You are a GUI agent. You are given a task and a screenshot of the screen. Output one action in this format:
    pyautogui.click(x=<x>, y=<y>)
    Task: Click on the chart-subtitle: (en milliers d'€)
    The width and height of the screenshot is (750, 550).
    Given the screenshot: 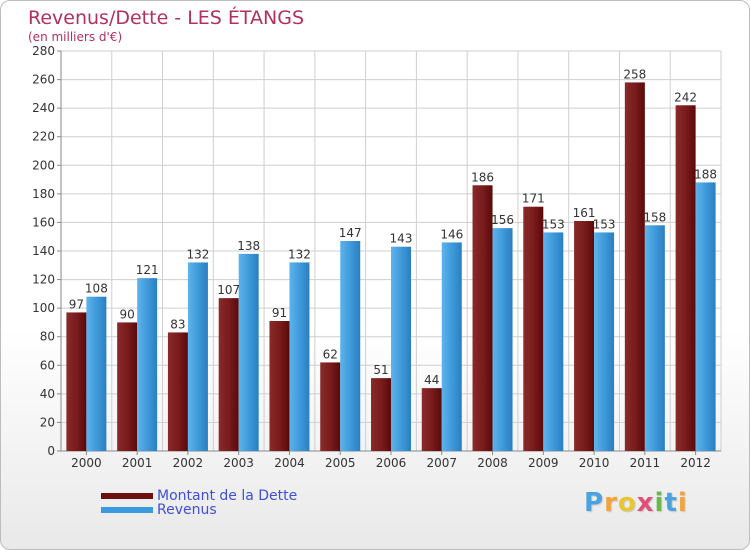 What is the action you would take?
    pyautogui.click(x=75, y=37)
    